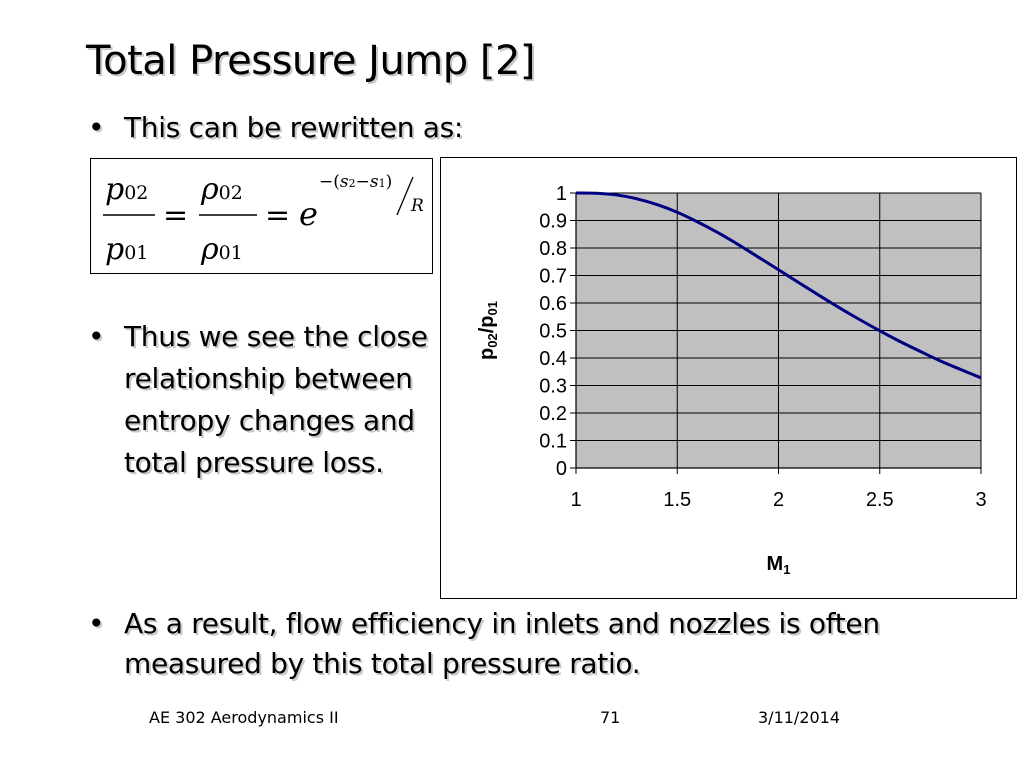 This screenshot has height=768, width=1024. Describe the element at coordinates (553, 249) in the screenshot. I see `y-tick-label: 0.8` at that location.